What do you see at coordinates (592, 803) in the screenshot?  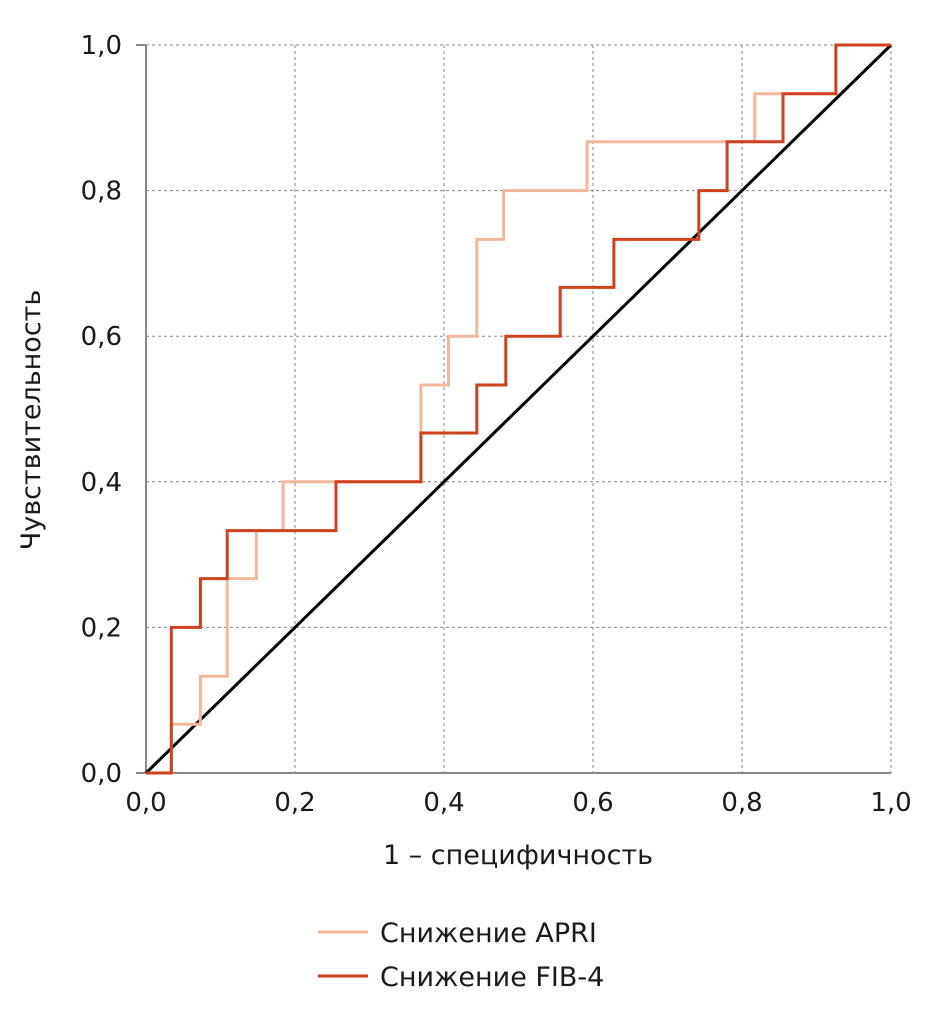 I see `x-tick-label: 0,6` at bounding box center [592, 803].